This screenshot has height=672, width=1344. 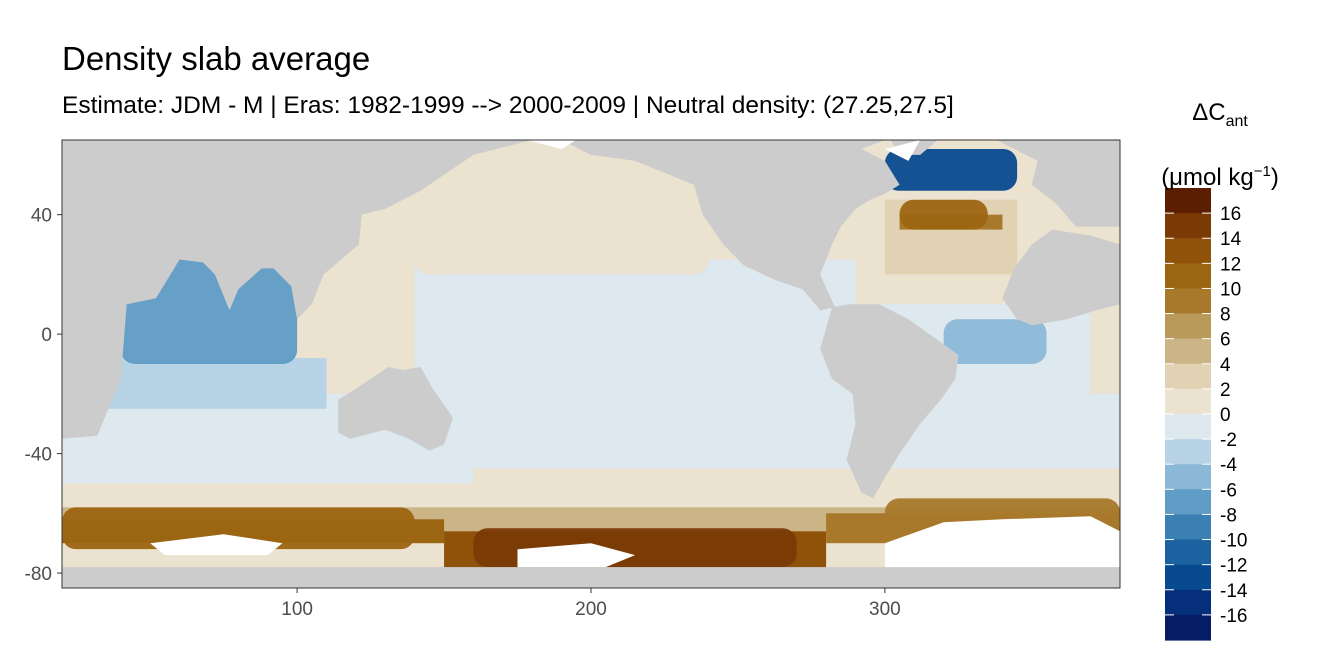 I want to click on legend-title-unit: (μmol kg−1), so click(x=1220, y=176).